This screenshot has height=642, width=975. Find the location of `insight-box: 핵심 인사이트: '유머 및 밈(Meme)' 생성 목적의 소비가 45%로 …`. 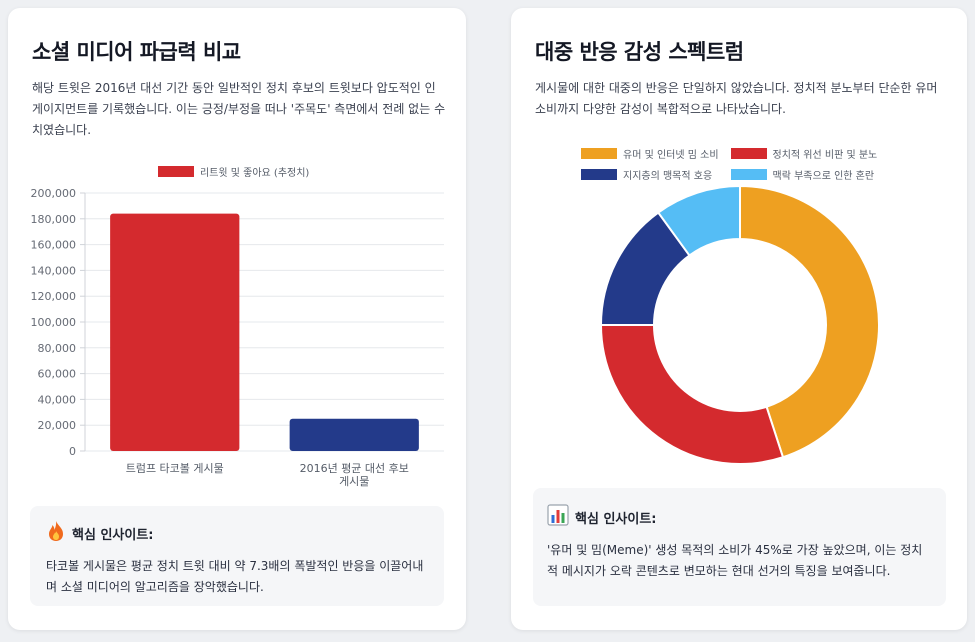

insight-box: 핵심 인사이트: '유머 및 밈(Meme)' 생성 목적의 소비가 45%로 … is located at coordinates (739, 547).